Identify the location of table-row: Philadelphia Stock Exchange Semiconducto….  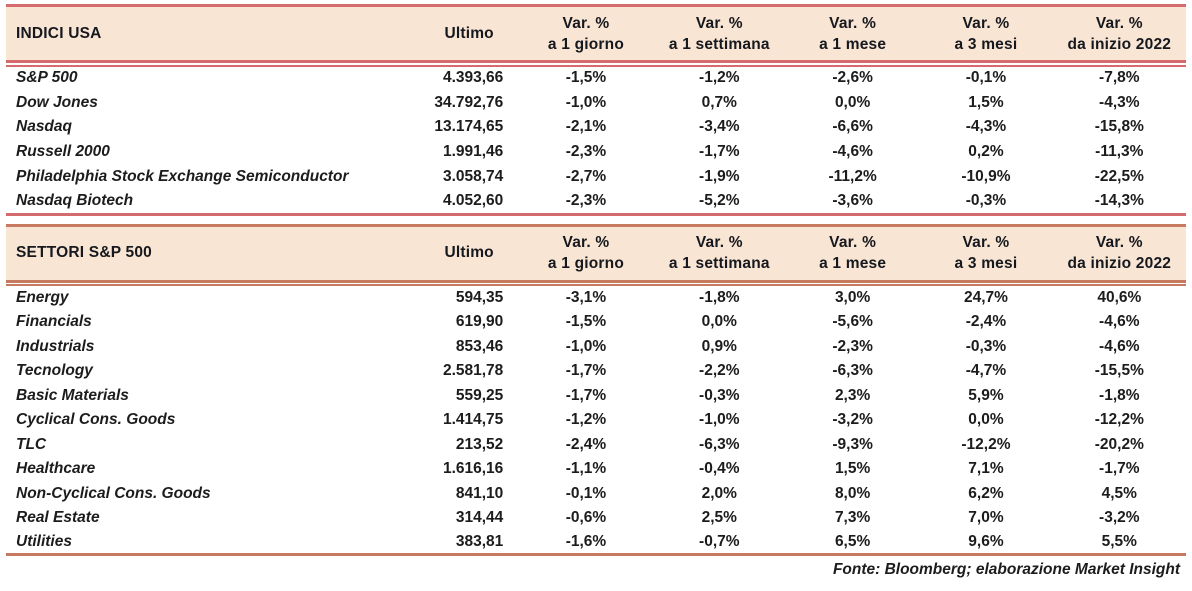
(596, 177).